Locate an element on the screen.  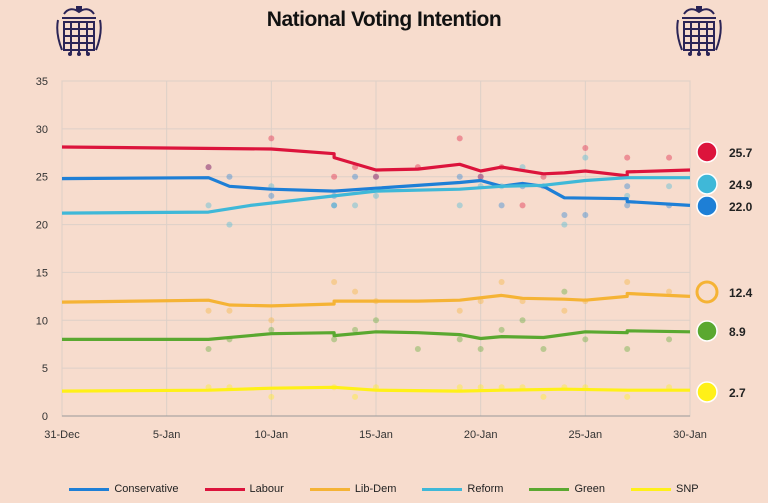
y-tick-label: 35 is located at coordinates (42, 82).